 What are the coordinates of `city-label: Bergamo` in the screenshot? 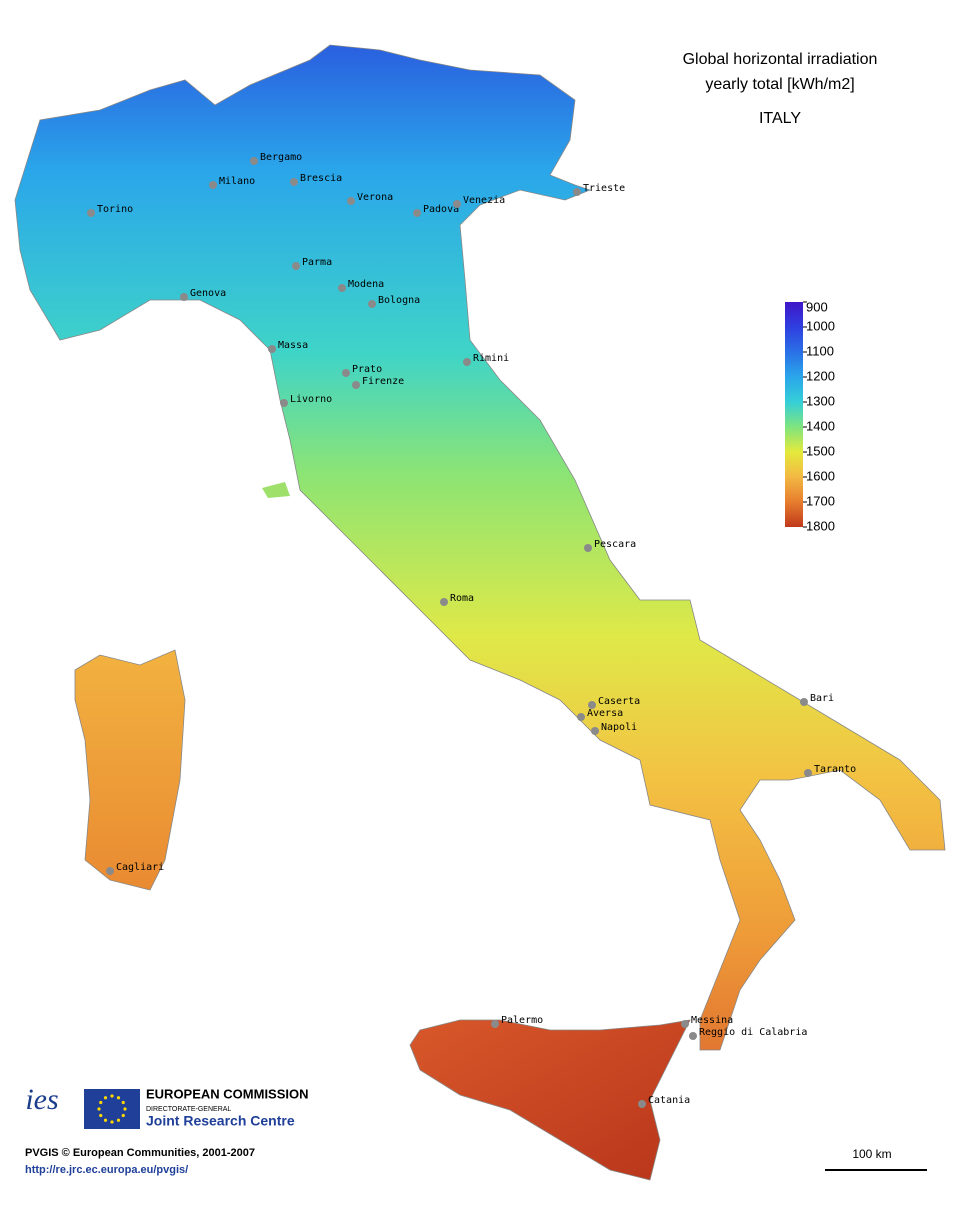 It's located at (281, 157).